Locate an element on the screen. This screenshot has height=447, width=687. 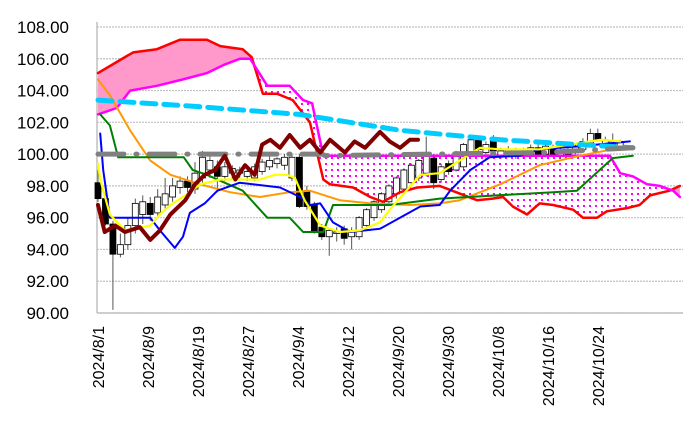
y-tick-label: 100.00 is located at coordinates (43, 154).